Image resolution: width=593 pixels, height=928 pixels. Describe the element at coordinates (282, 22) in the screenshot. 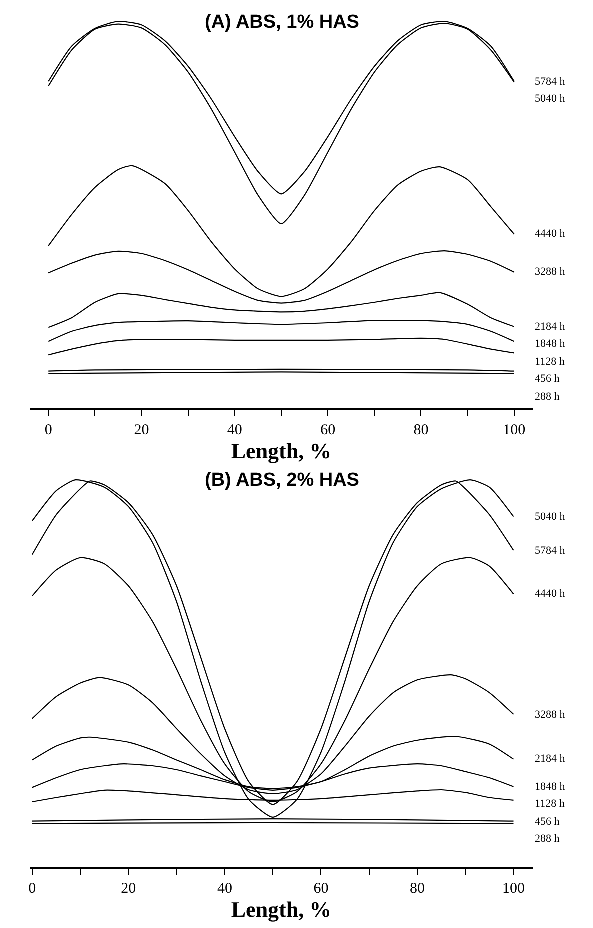

I see `chart-title: (A) ABS, 1% HAS` at that location.